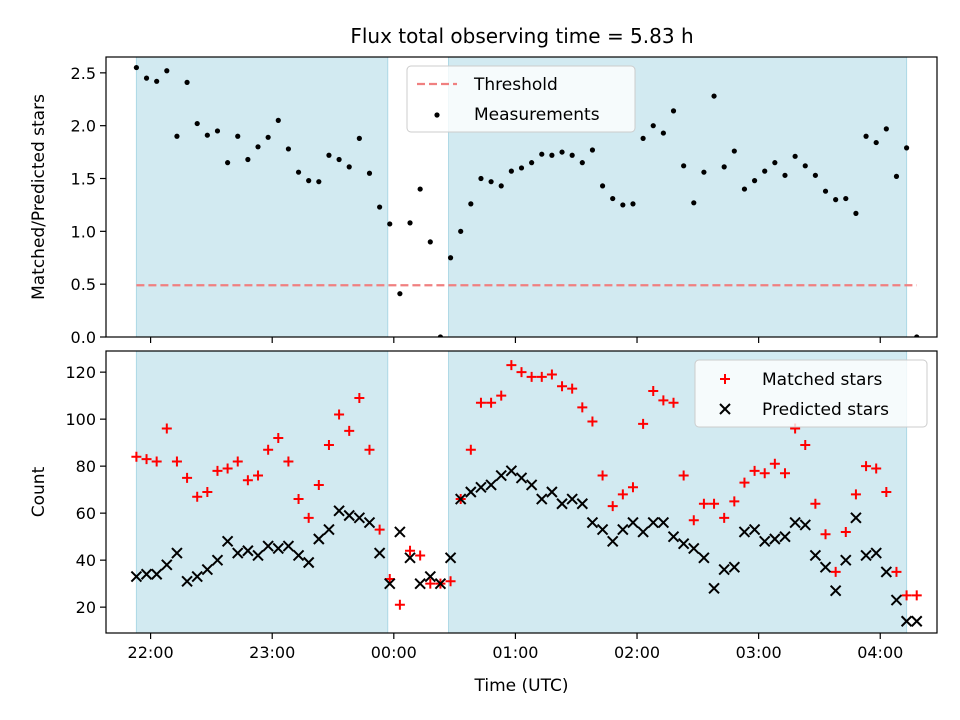  Describe the element at coordinates (725, 379) in the screenshot. I see `legend-matched-swatch` at that location.